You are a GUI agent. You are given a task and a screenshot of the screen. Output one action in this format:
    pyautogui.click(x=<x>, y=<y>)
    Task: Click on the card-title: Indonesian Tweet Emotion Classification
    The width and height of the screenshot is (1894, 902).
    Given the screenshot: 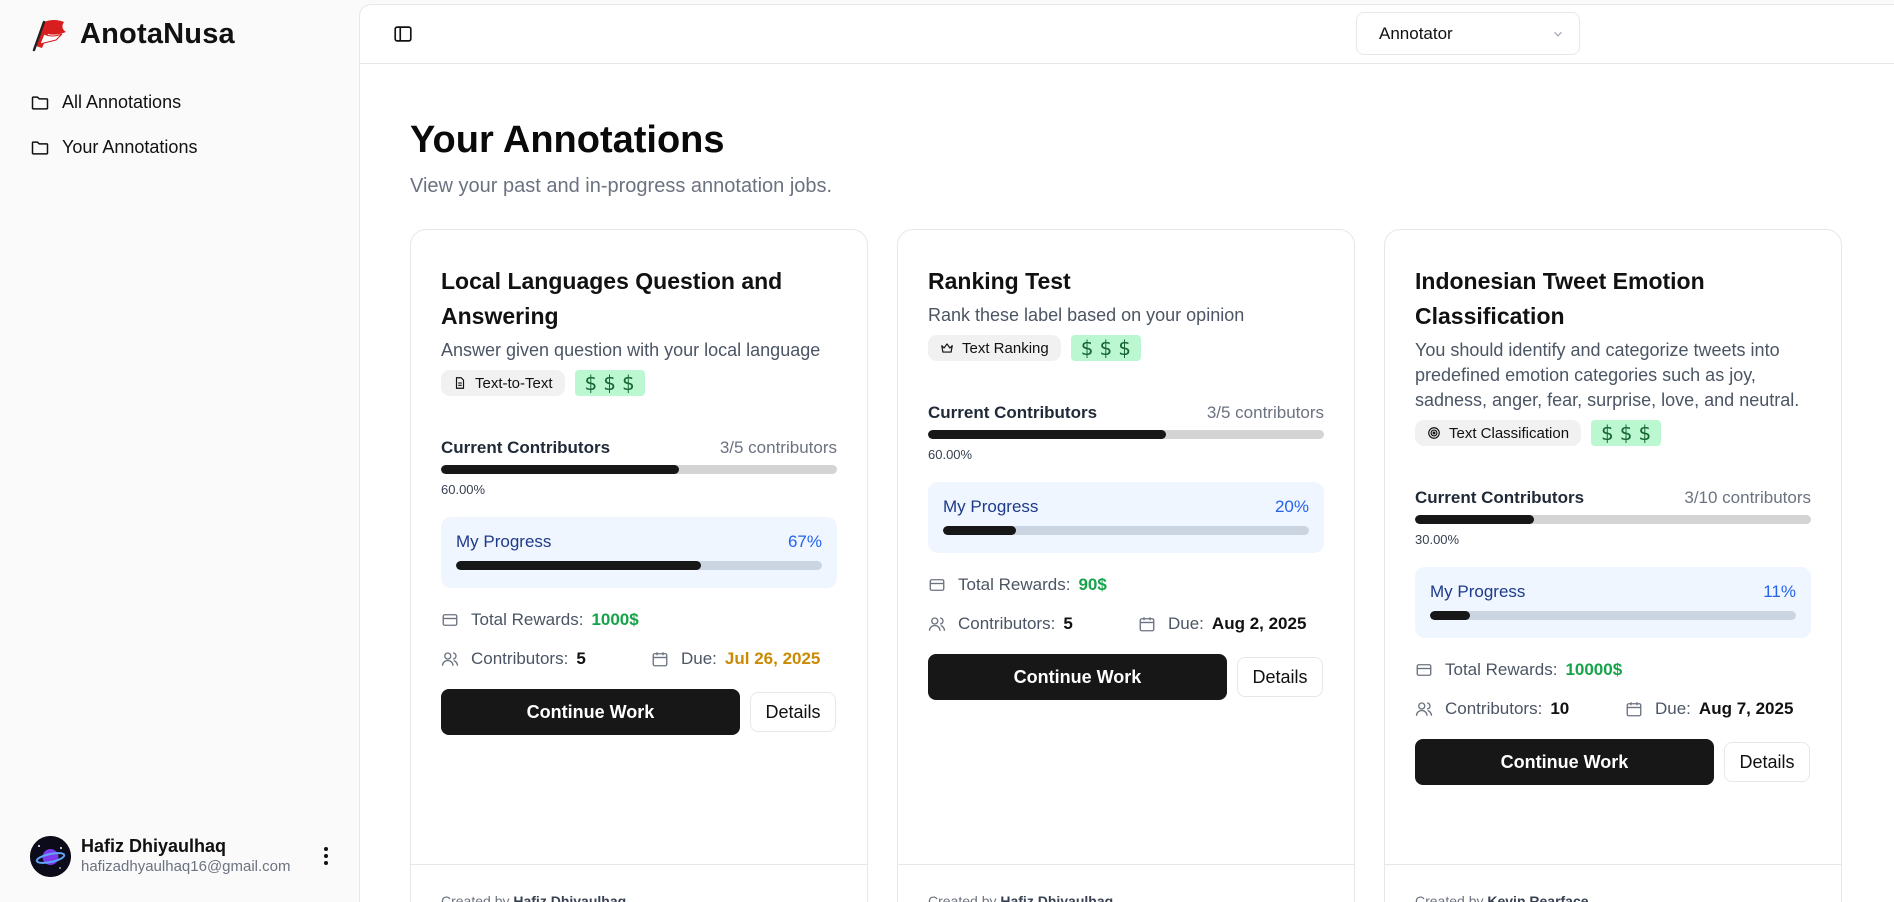 What is the action you would take?
    pyautogui.click(x=1560, y=298)
    